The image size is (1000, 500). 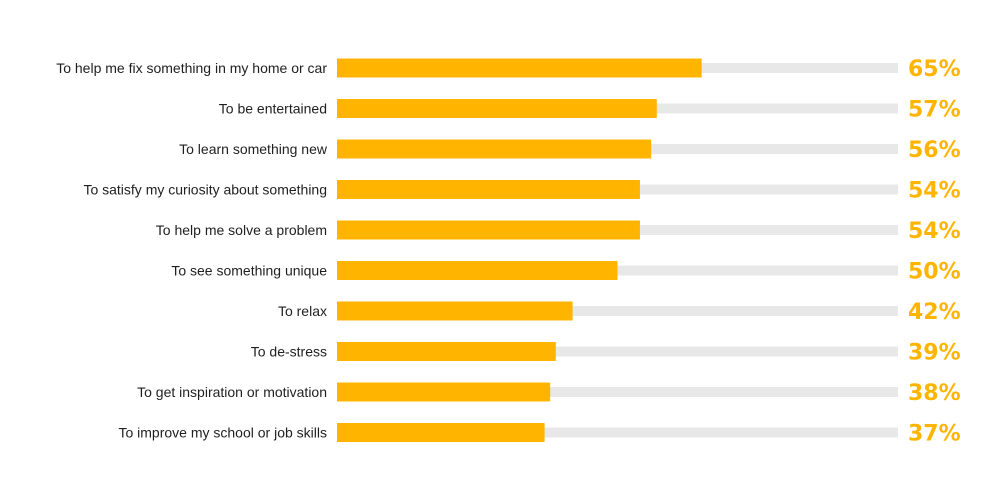 What do you see at coordinates (934, 312) in the screenshot?
I see `value-label: 42%` at bounding box center [934, 312].